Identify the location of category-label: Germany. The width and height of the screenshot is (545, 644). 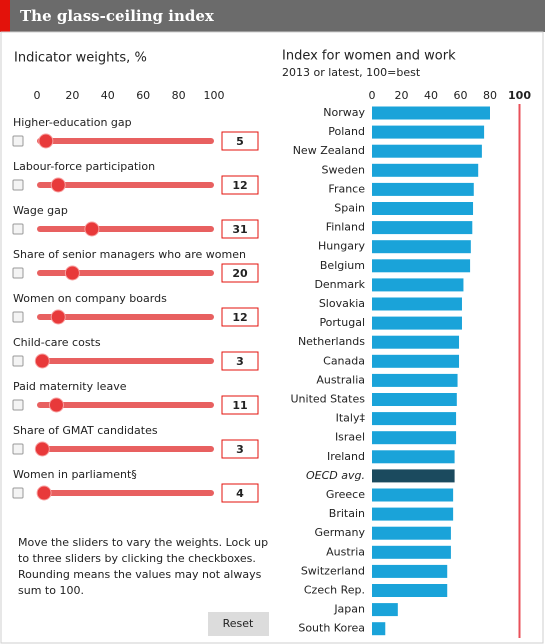
(339, 532).